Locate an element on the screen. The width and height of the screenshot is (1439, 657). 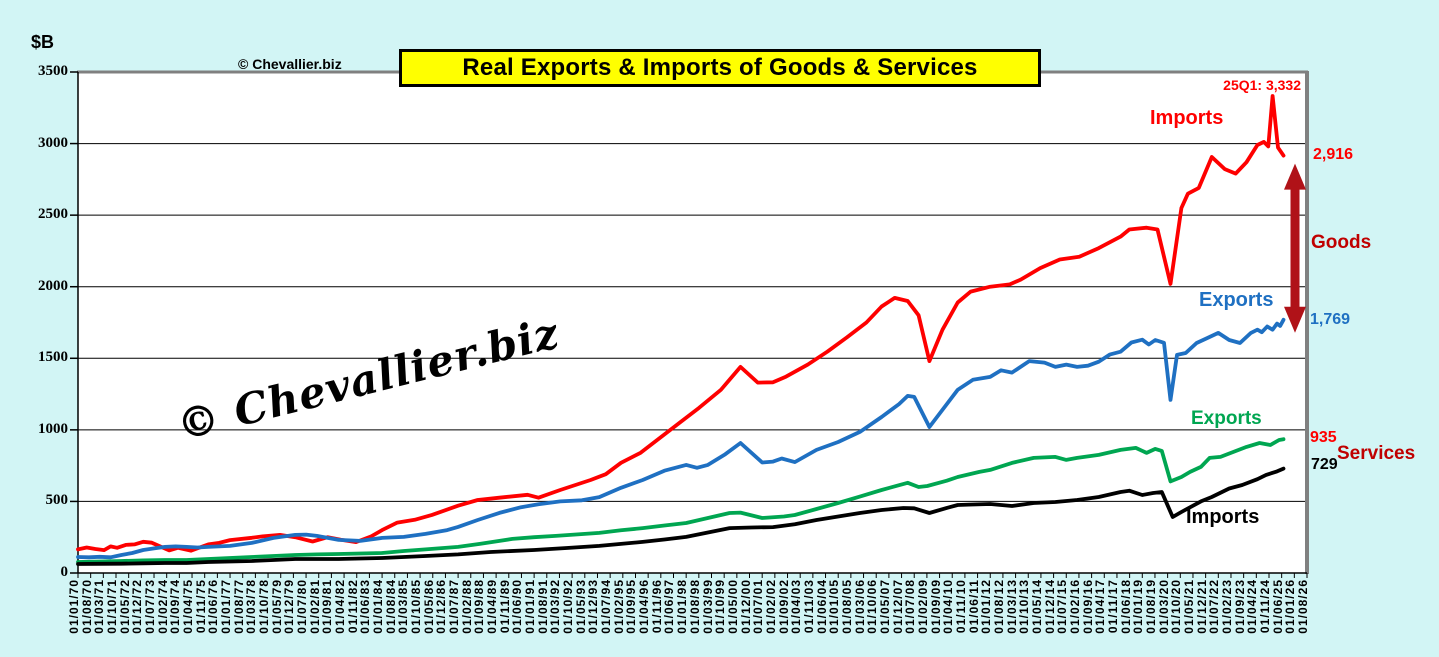
x-tick-label: 01/04/89 is located at coordinates (492, 606).